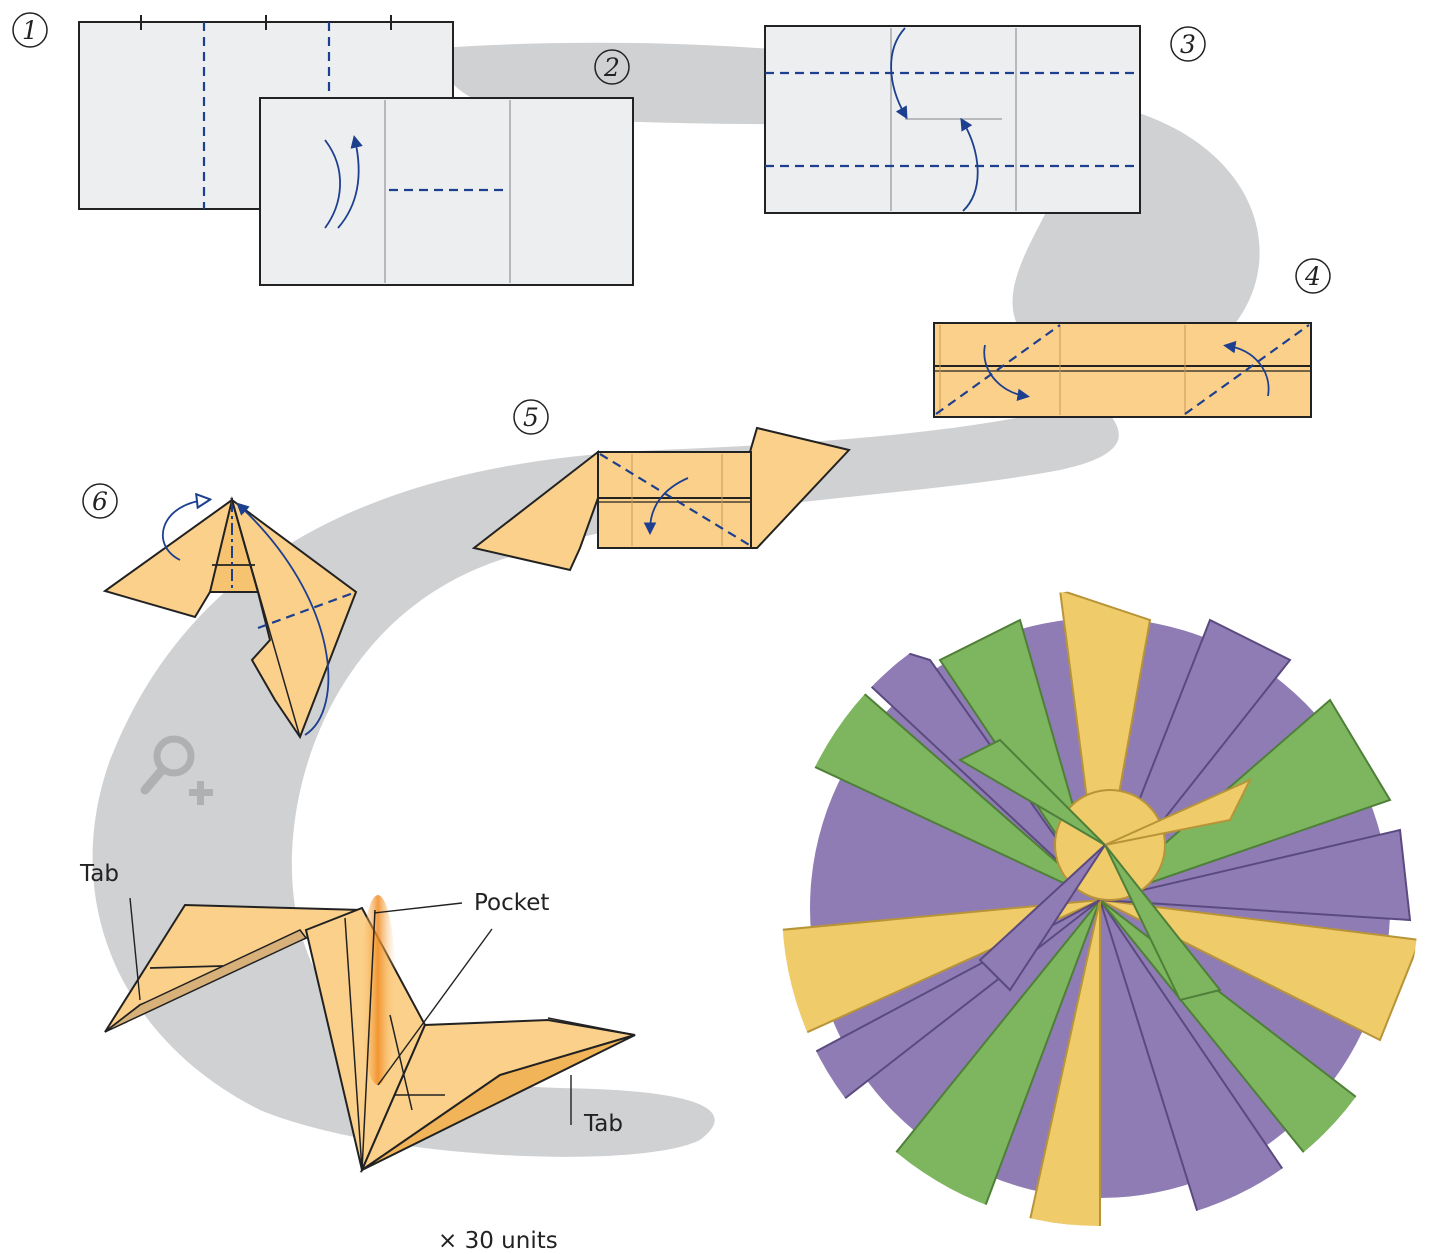  I want to click on svg-text: 1, so click(30, 30).